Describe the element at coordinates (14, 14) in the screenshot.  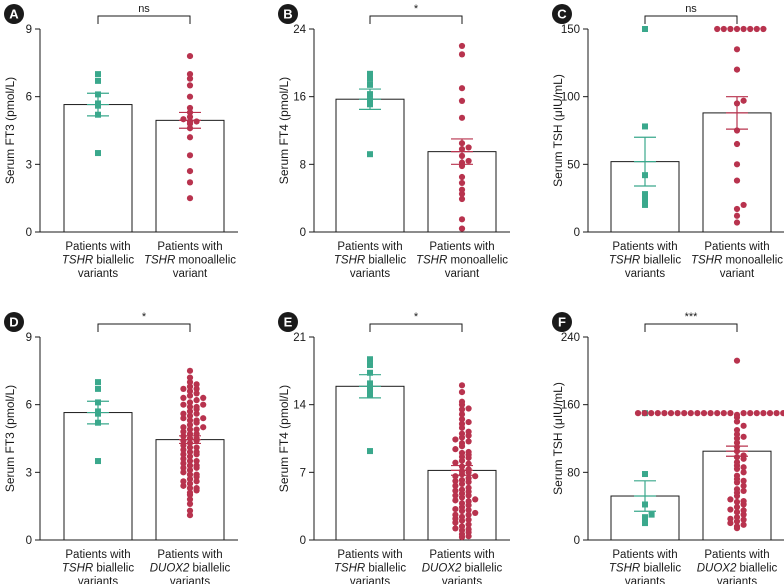
I see `panel-letter: A` at that location.